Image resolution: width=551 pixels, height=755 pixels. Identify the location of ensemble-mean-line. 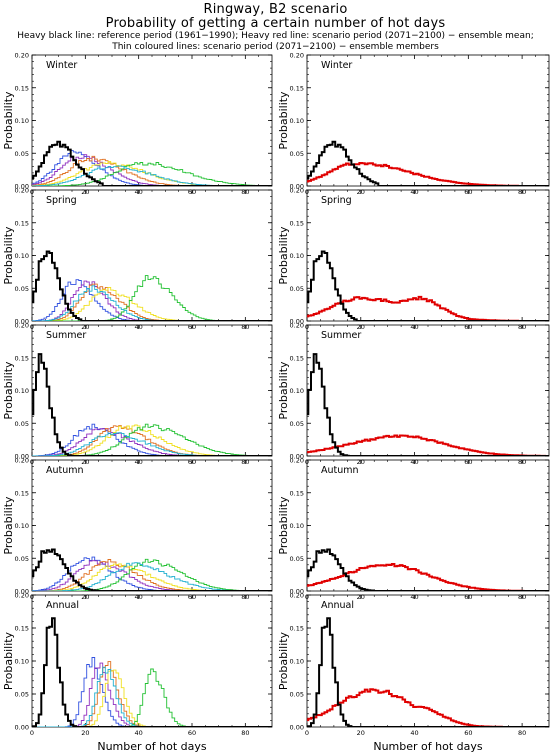
(428, 445).